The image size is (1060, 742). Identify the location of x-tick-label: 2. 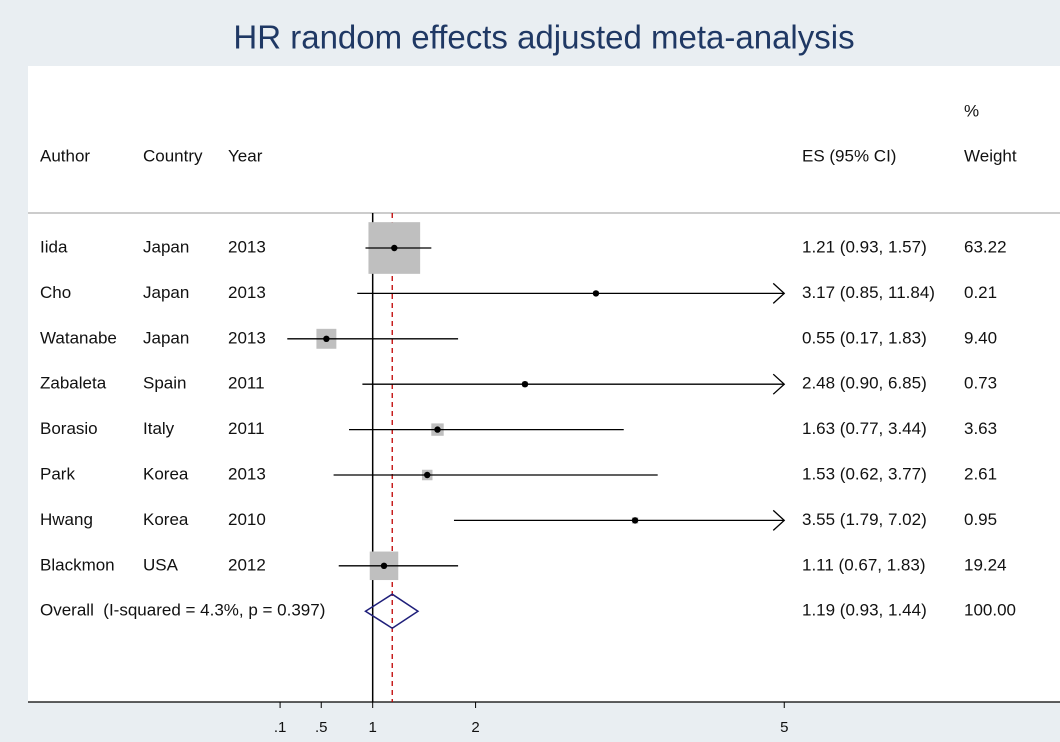
(475, 727).